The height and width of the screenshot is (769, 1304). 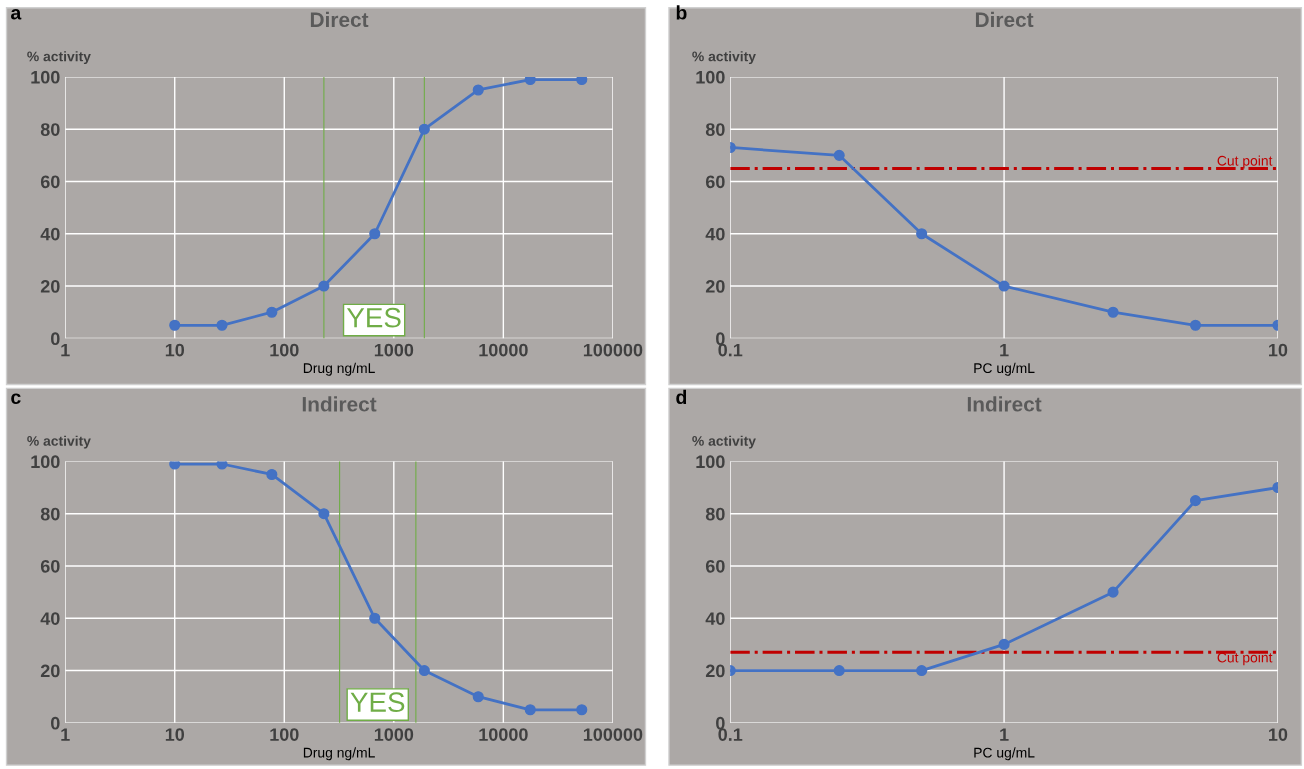 What do you see at coordinates (681, 12) in the screenshot?
I see `text: b` at bounding box center [681, 12].